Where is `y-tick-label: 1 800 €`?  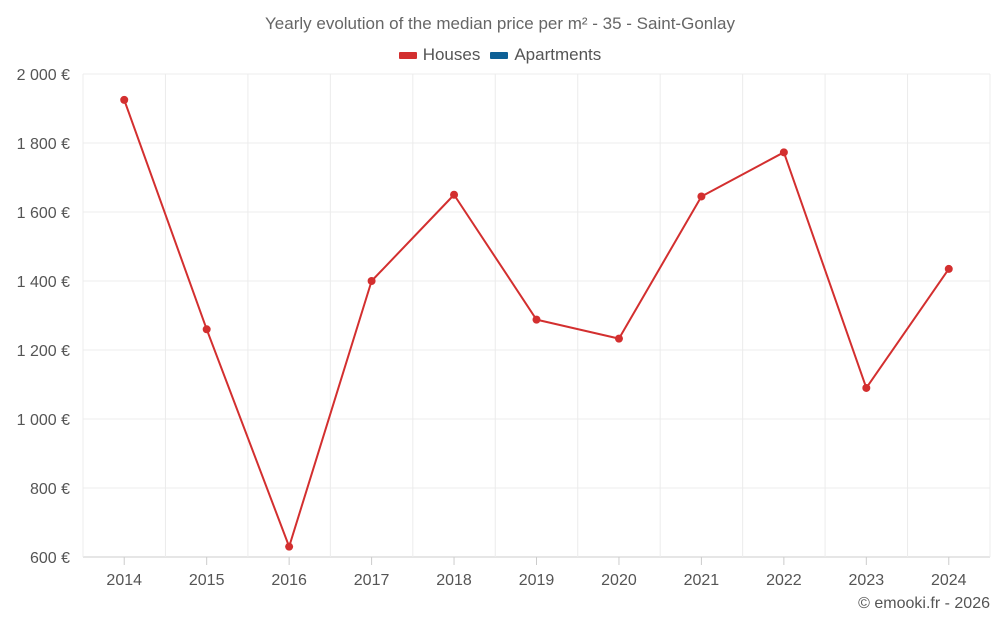 y-tick-label: 1 800 € is located at coordinates (43, 144).